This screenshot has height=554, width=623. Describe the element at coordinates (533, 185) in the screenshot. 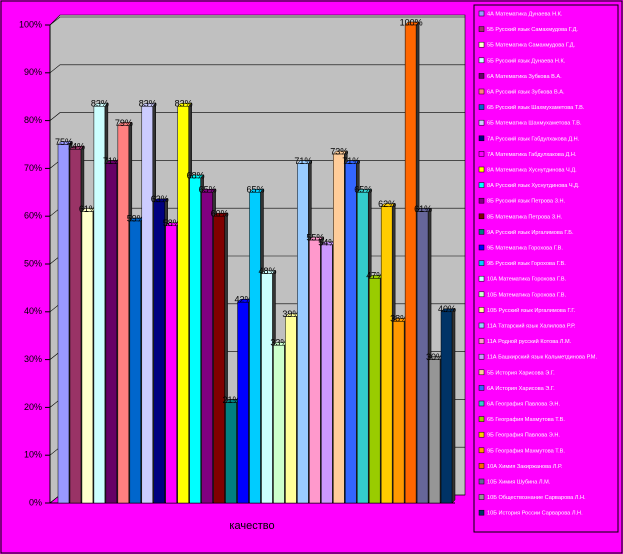

I see `legend-label: 8А Русский язык Хуснутдинова Ч.Д.` at that location.